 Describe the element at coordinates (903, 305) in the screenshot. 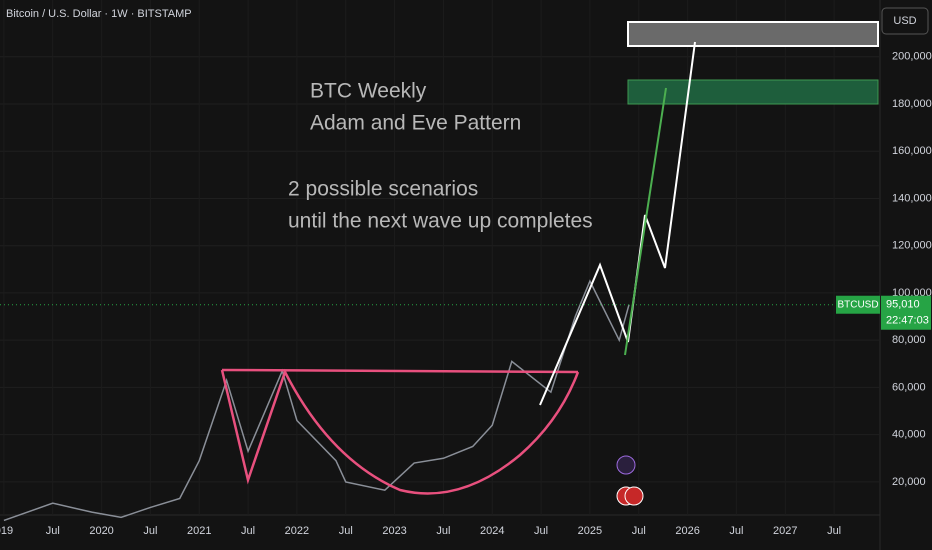

I see `price-tag-value: 95,010` at that location.